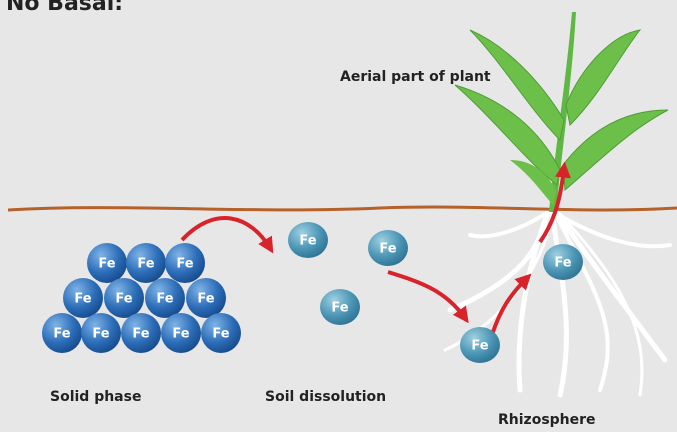 Image resolution: width=677 pixels, height=432 pixels. Describe the element at coordinates (95, 397) in the screenshot. I see `solid-label: Solid phase` at that location.